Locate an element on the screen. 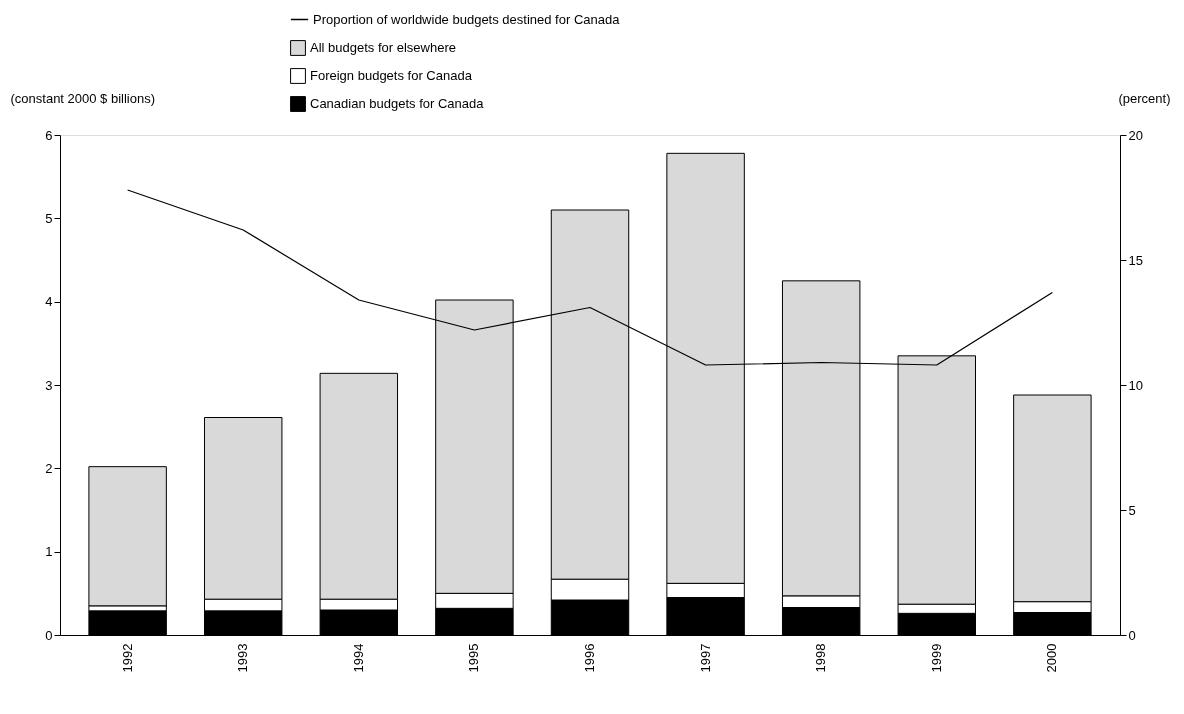  y-tick-label: 1 is located at coordinates (49, 552).